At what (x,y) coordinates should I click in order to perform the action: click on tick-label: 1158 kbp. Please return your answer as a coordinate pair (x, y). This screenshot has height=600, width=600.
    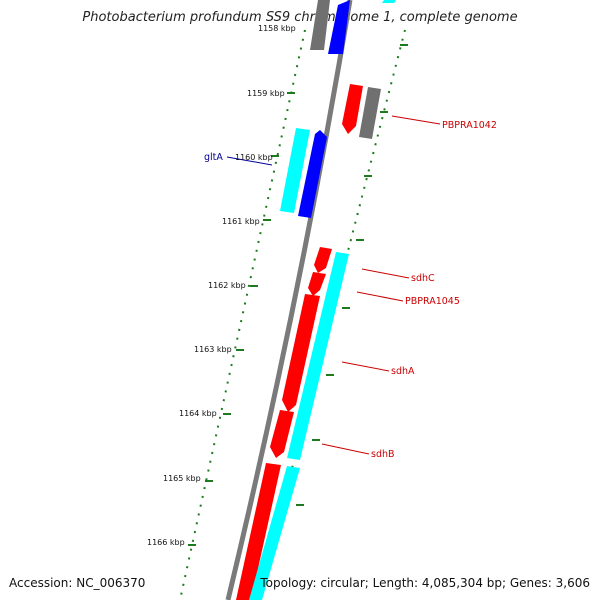
    Looking at the image, I should click on (277, 28).